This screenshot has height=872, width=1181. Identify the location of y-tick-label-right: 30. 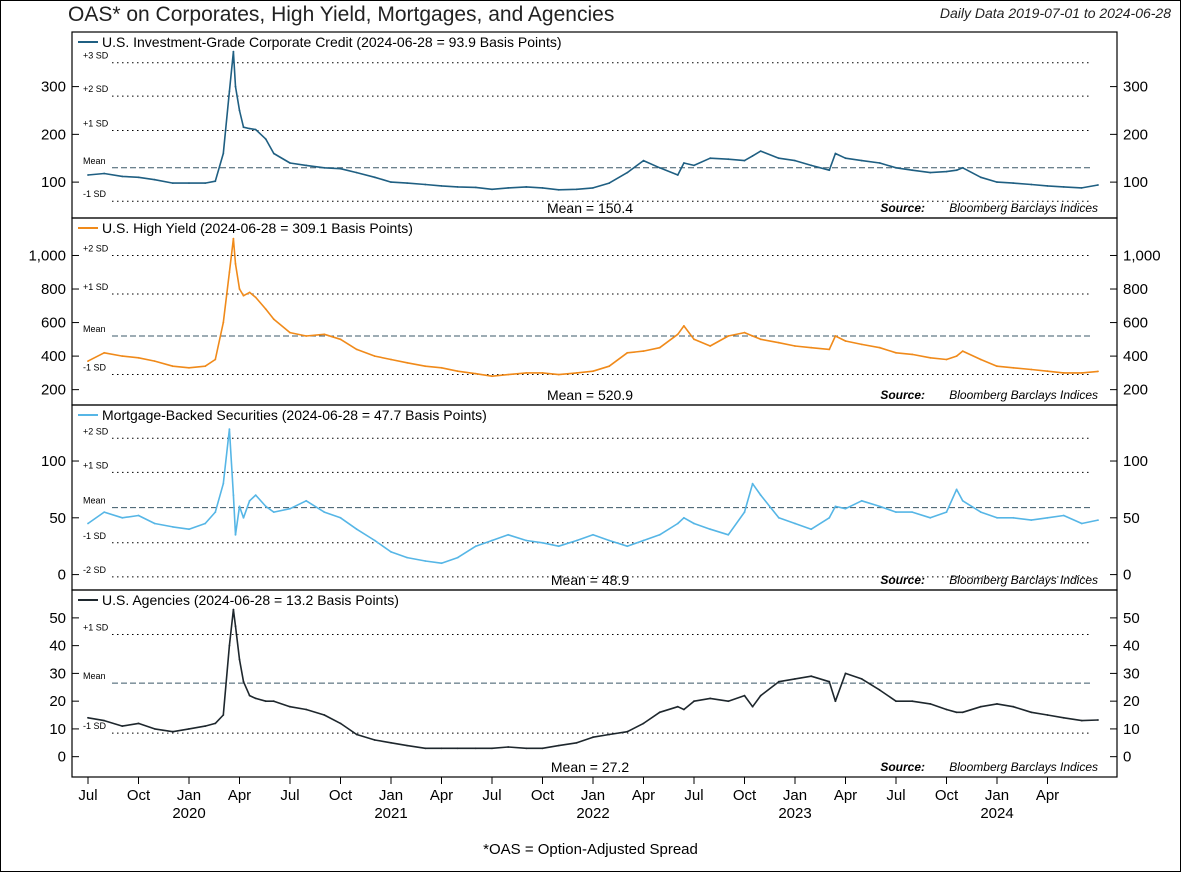
(1131, 673).